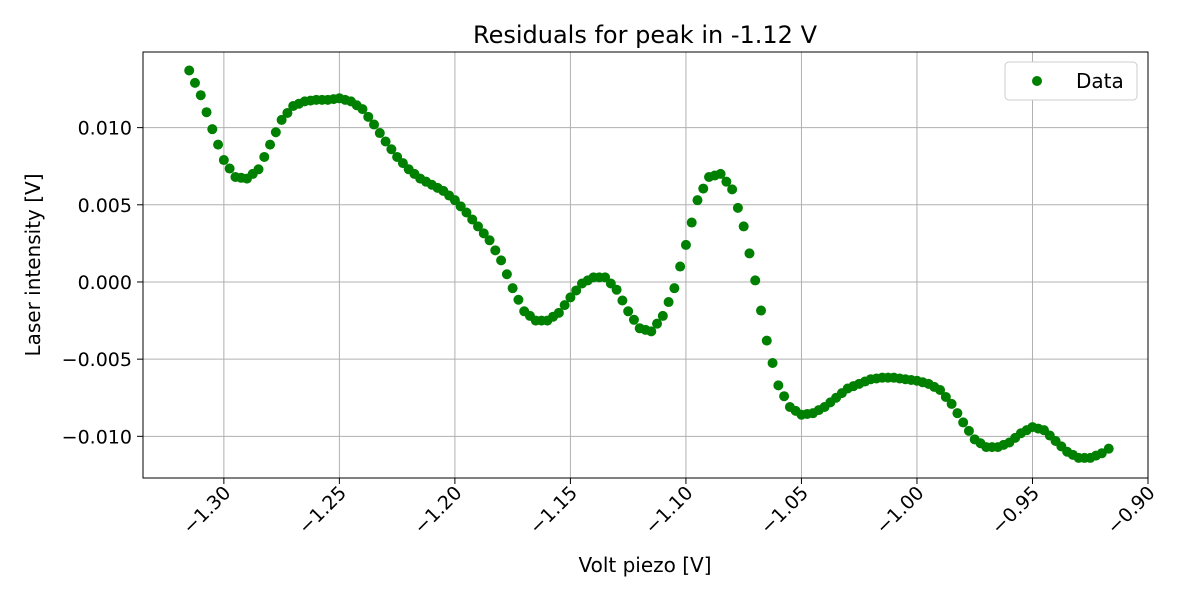  I want to click on x-axis-label: Volt piezo [V], so click(644, 565).